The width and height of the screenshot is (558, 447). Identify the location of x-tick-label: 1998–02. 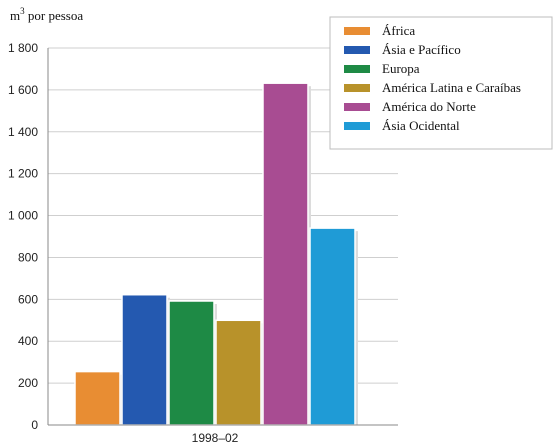
(215, 438).